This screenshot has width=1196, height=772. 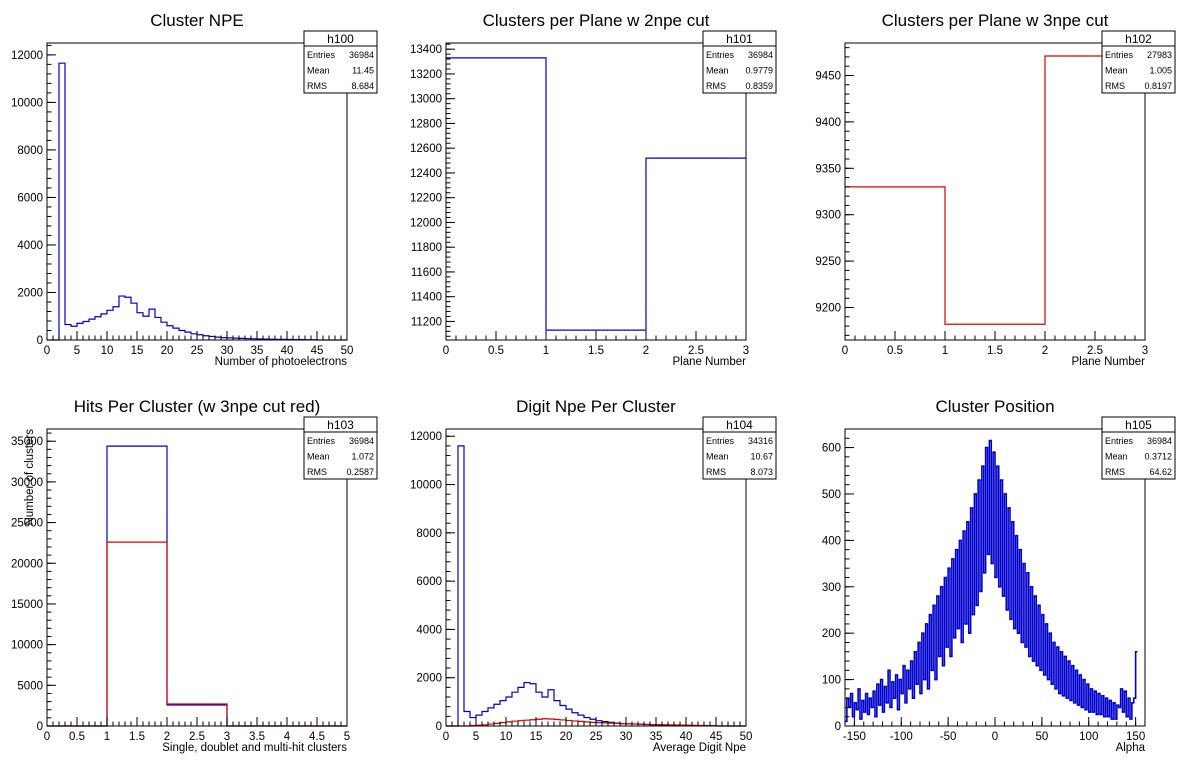 What do you see at coordinates (27, 524) in the screenshot?
I see `y-tick-label: 25000` at bounding box center [27, 524].